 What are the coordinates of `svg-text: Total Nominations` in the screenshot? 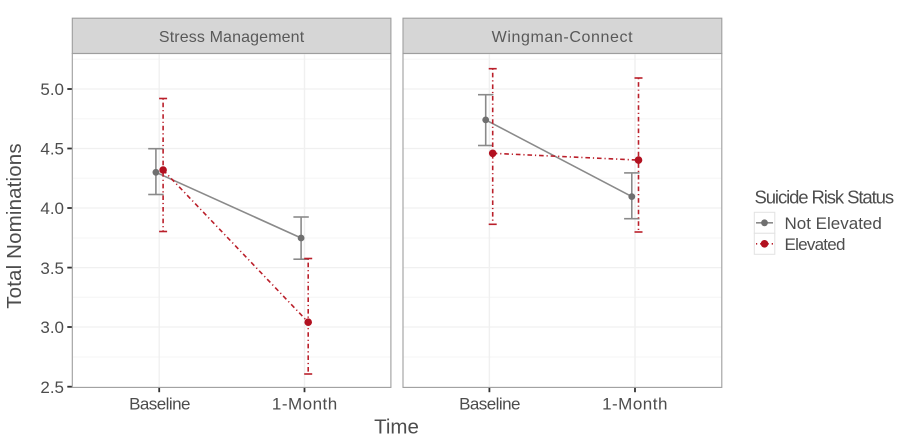 It's located at (14, 226).